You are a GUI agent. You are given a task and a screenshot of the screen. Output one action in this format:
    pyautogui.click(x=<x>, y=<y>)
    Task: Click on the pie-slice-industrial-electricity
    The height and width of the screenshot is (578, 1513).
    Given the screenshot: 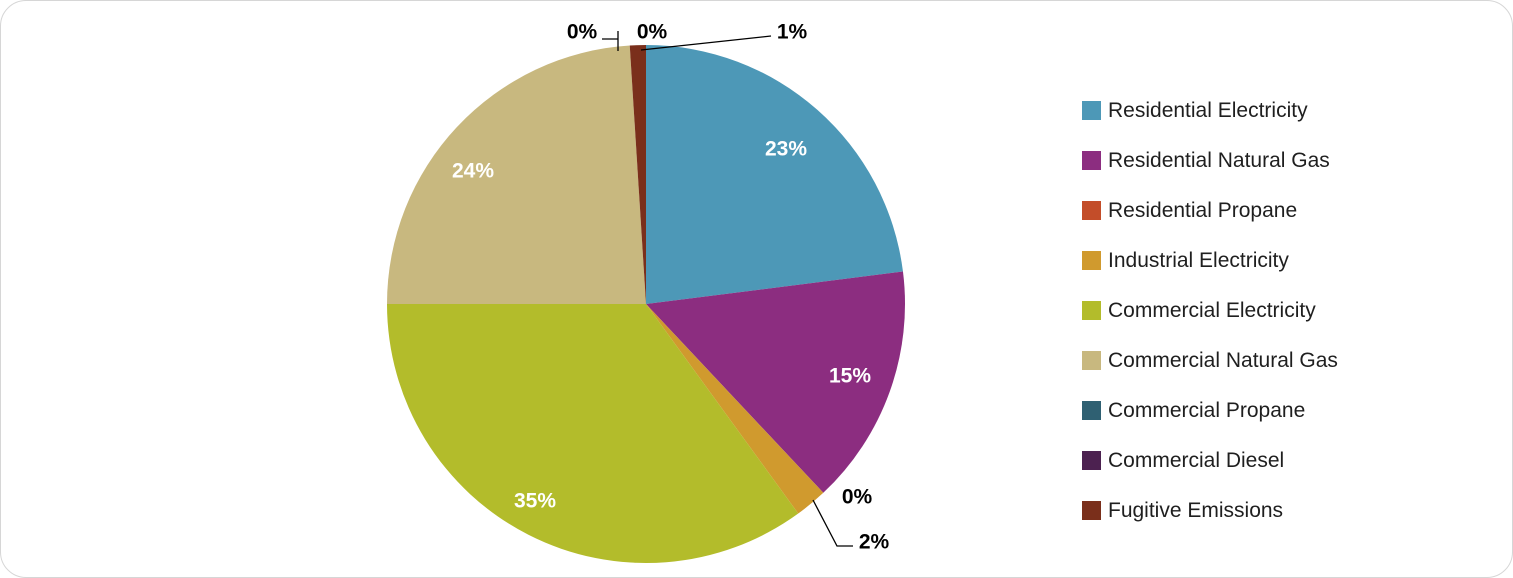 What is the action you would take?
    pyautogui.click(x=735, y=409)
    